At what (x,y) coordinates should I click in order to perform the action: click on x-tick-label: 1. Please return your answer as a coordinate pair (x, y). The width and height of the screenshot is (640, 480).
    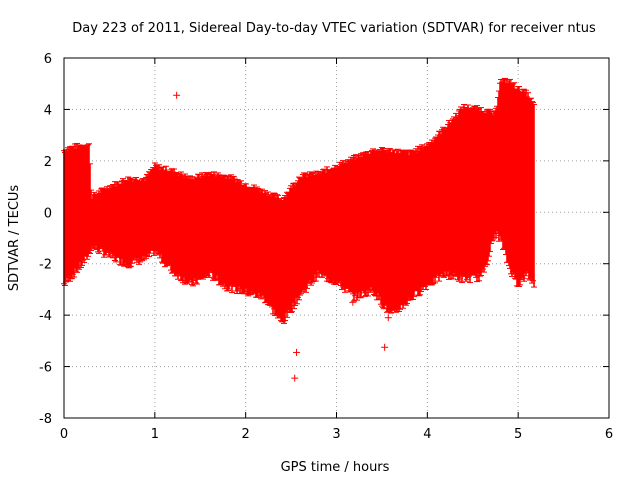
    Looking at the image, I should click on (155, 434).